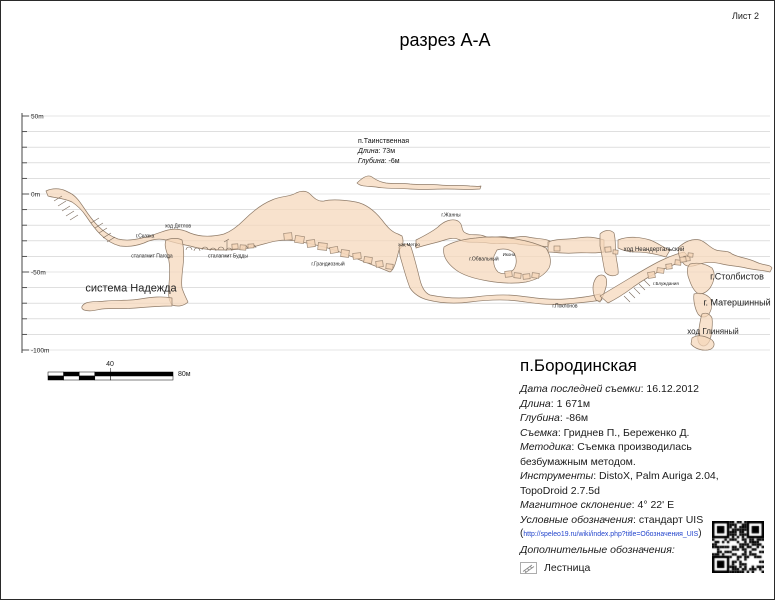 The height and width of the screenshot is (600, 775). I want to click on cave-name-title: п.Бородинская, so click(578, 365).